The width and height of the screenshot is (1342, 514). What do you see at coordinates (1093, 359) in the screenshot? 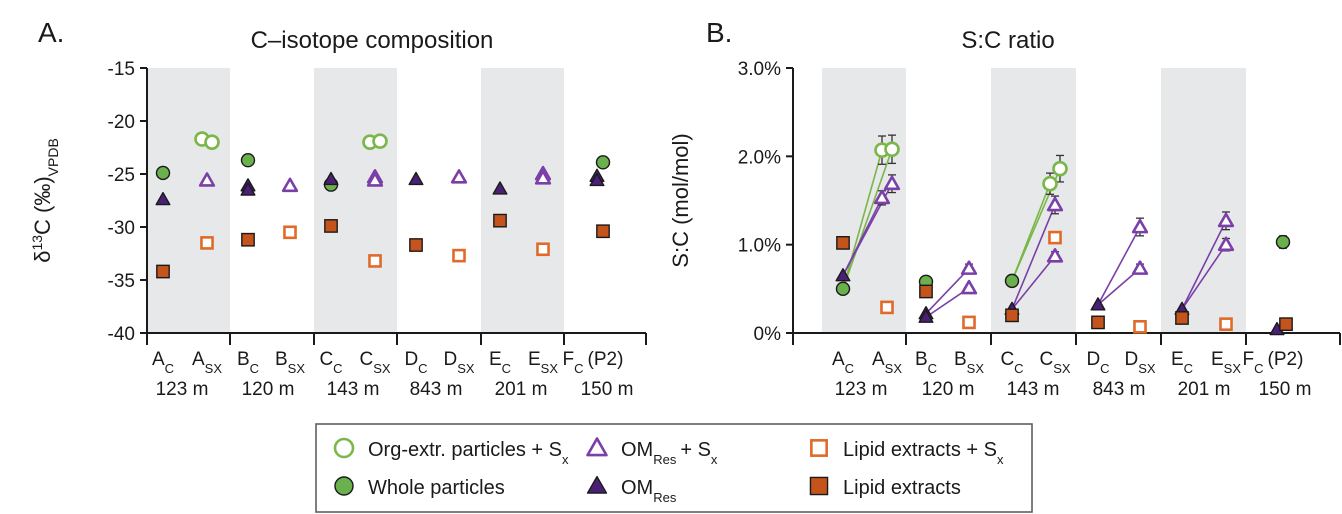
I see `x-category-letter: D` at bounding box center [1093, 359].